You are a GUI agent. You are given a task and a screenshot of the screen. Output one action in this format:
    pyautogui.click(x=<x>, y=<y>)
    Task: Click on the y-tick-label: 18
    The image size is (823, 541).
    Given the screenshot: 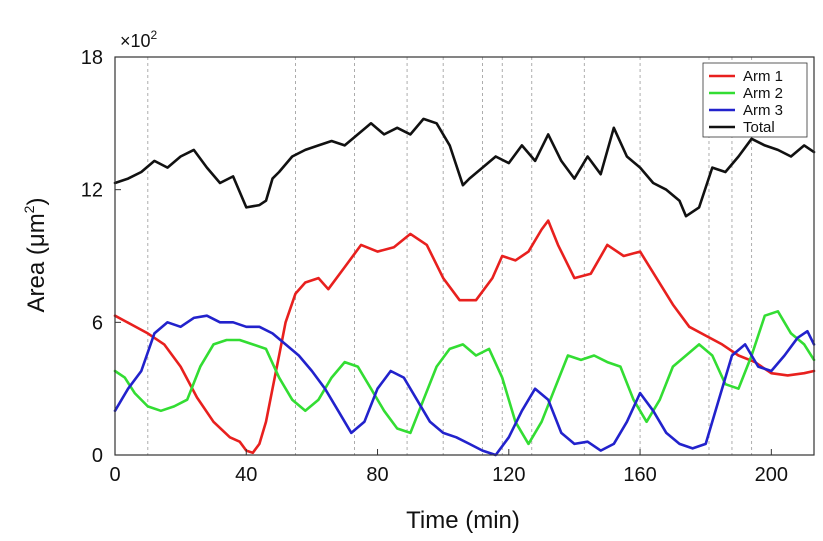 What is the action you would take?
    pyautogui.click(x=92, y=58)
    